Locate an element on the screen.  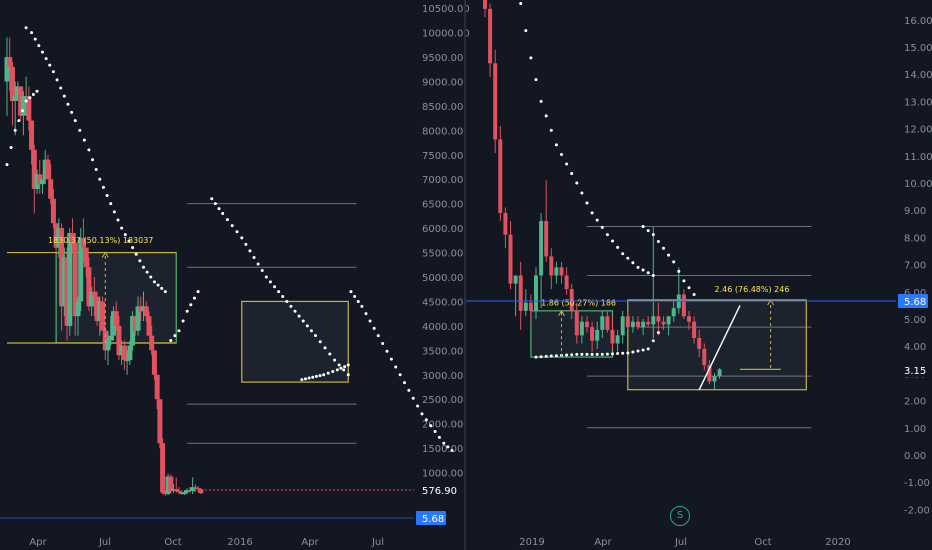
pane1-time-tick: Jul is located at coordinates (377, 542).